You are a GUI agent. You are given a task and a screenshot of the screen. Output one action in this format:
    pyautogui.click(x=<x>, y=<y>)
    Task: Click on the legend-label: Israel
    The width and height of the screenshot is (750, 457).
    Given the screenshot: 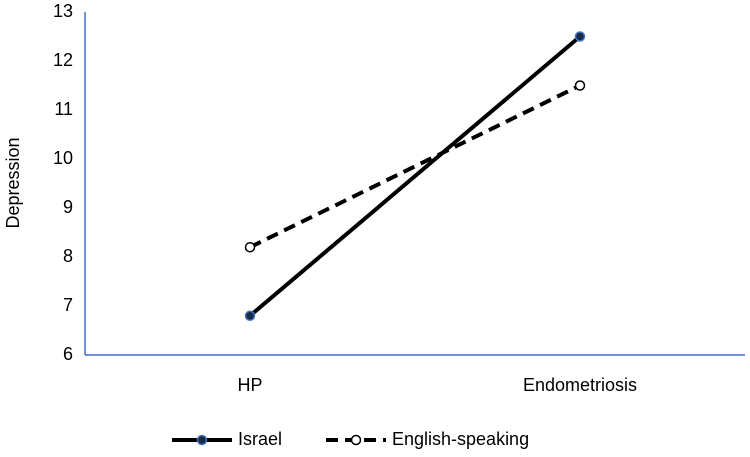 What is the action you would take?
    pyautogui.click(x=260, y=439)
    